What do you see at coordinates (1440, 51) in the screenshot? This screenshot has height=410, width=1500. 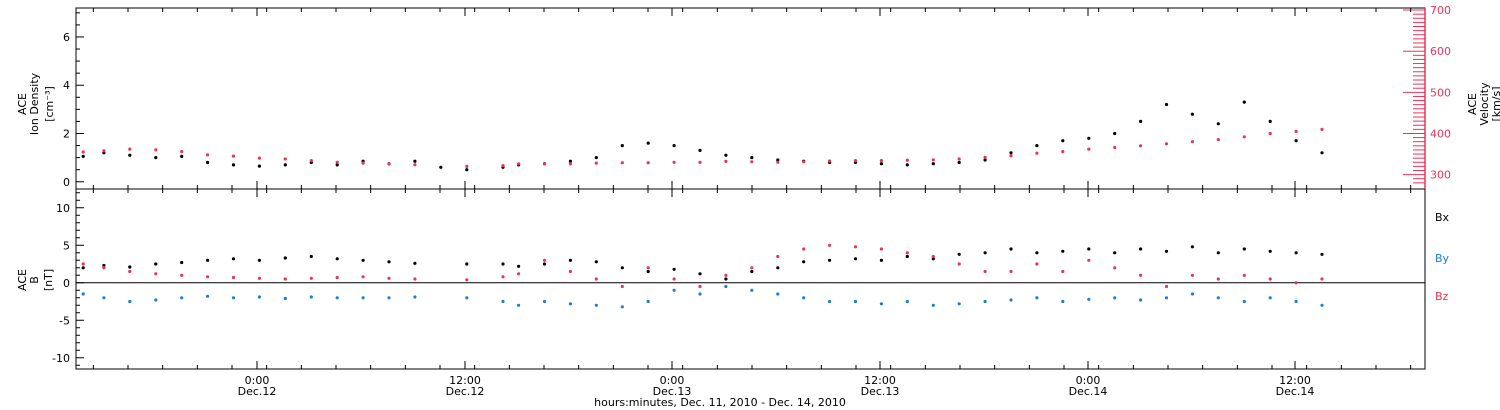 I see `velocity-tick-label-600: 600` at bounding box center [1440, 51].